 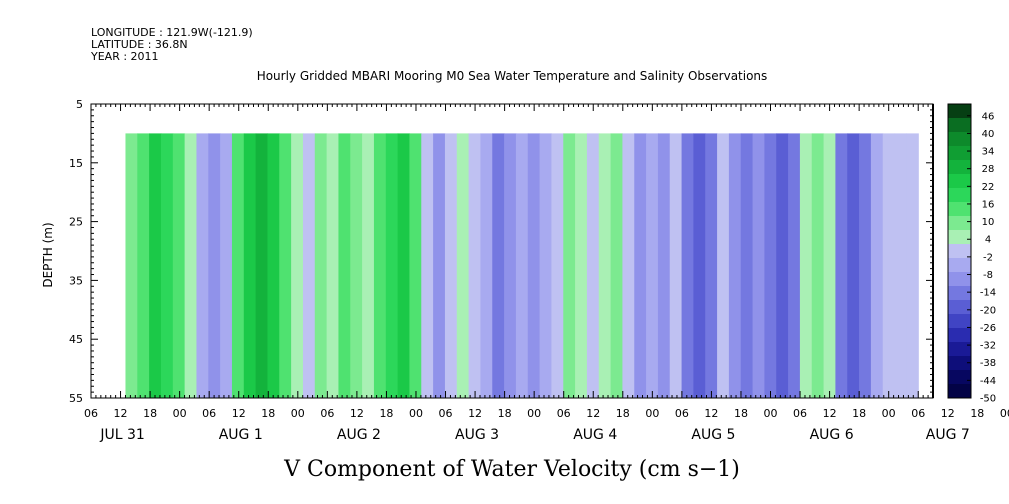 I want to click on colorbar-label: -20, so click(x=988, y=310).